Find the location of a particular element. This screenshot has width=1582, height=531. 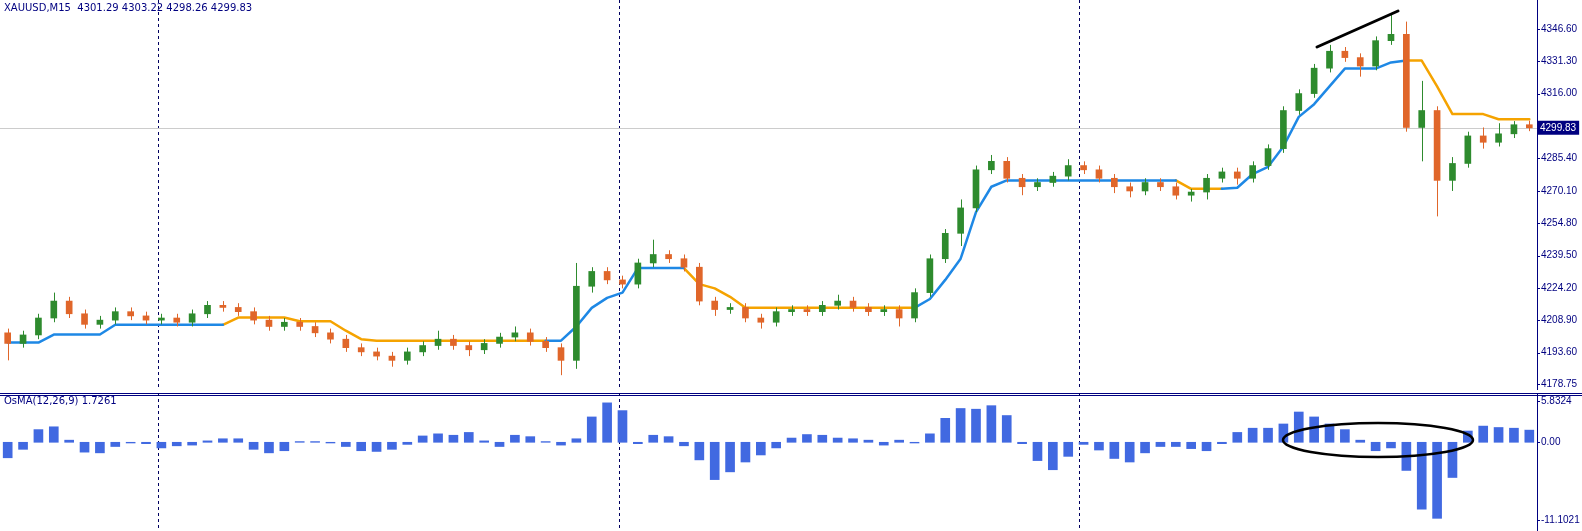

chart-title: OsMA(12,26,9) 1.7261 is located at coordinates (60, 400).